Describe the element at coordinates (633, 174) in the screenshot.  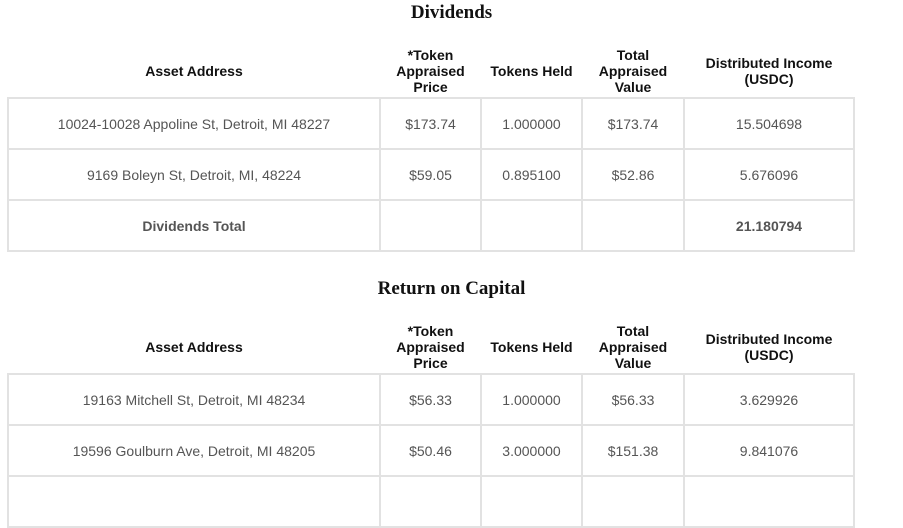
I see `cell-total-value: $52.86` at that location.